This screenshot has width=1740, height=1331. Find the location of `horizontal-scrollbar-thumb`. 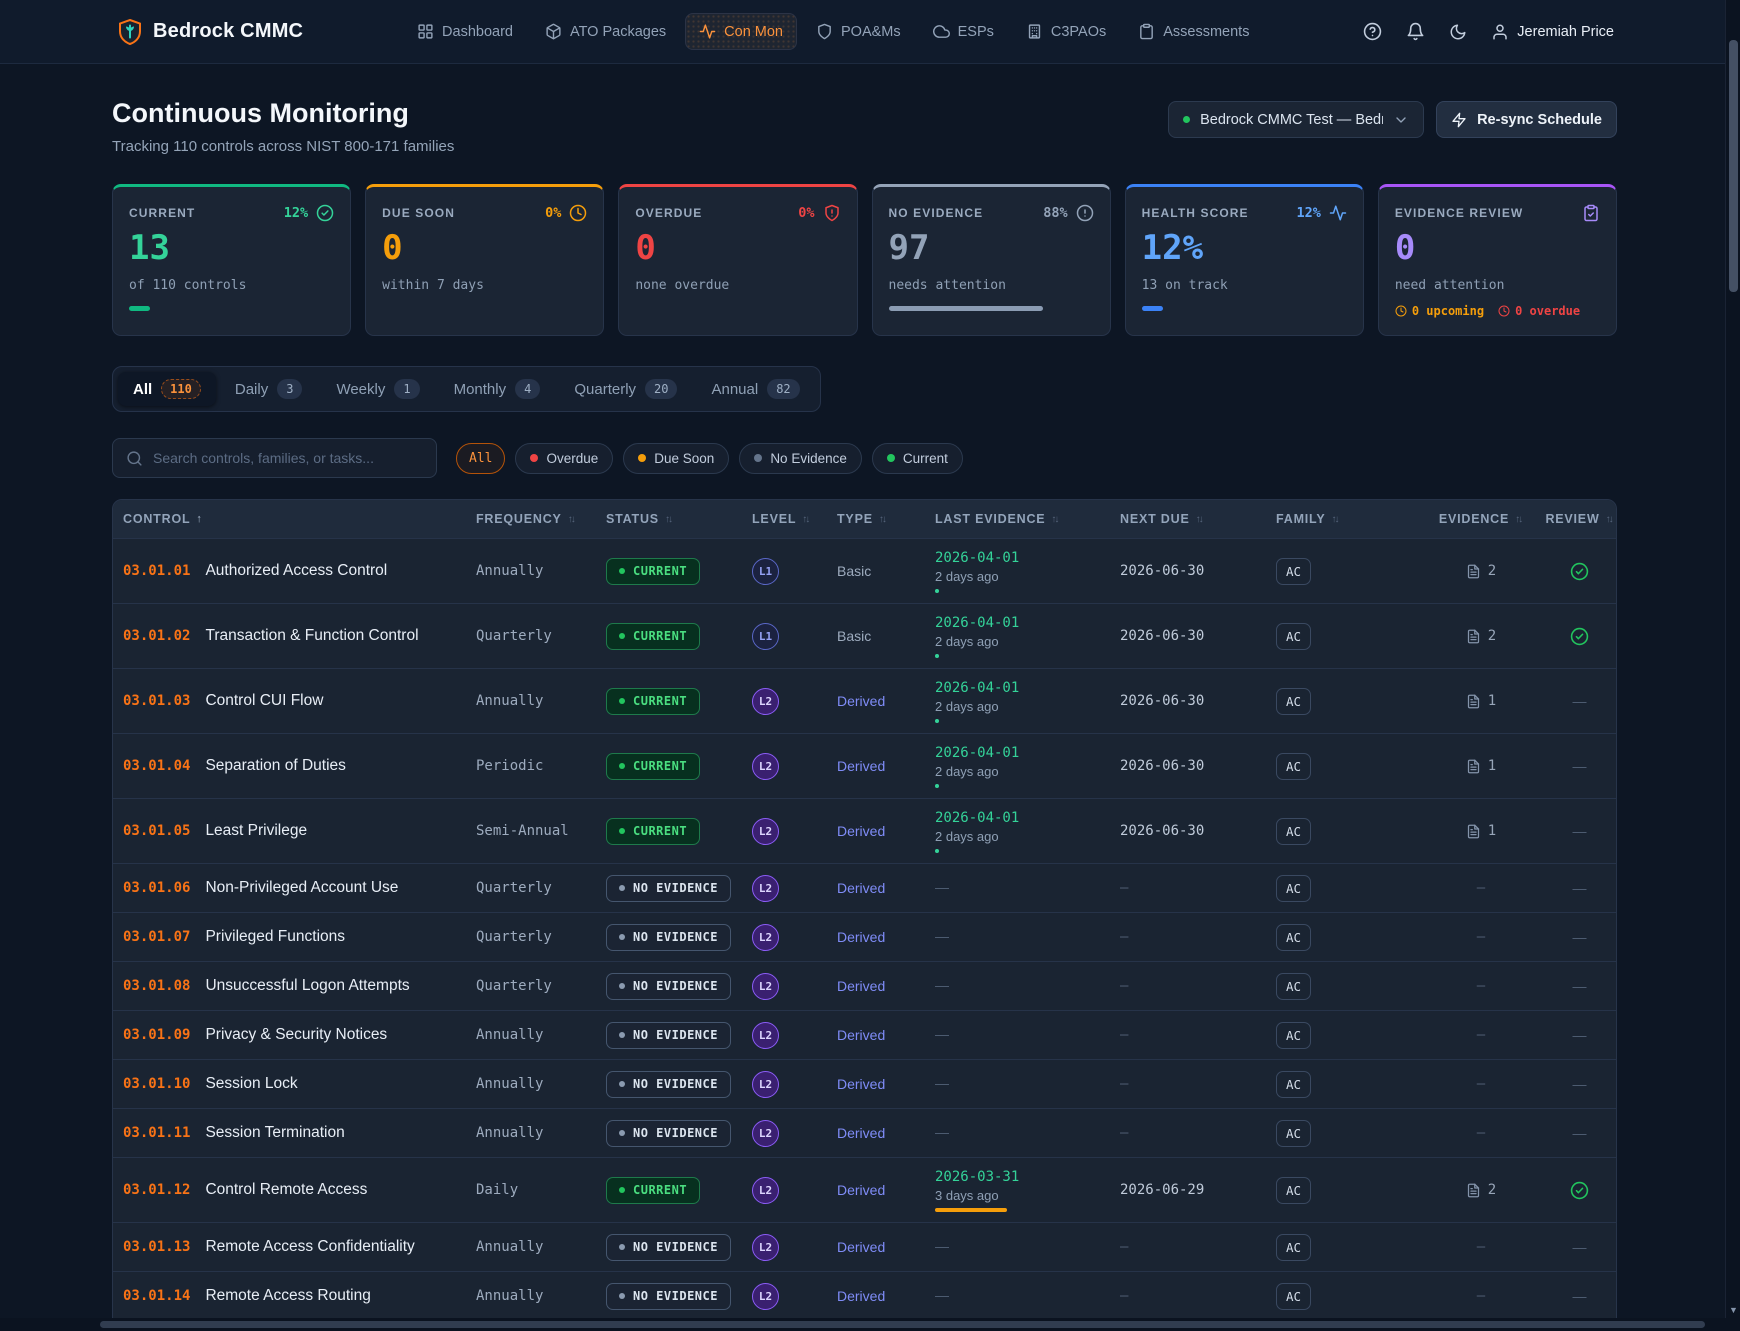

horizontal-scrollbar-thumb is located at coordinates (902, 1324).